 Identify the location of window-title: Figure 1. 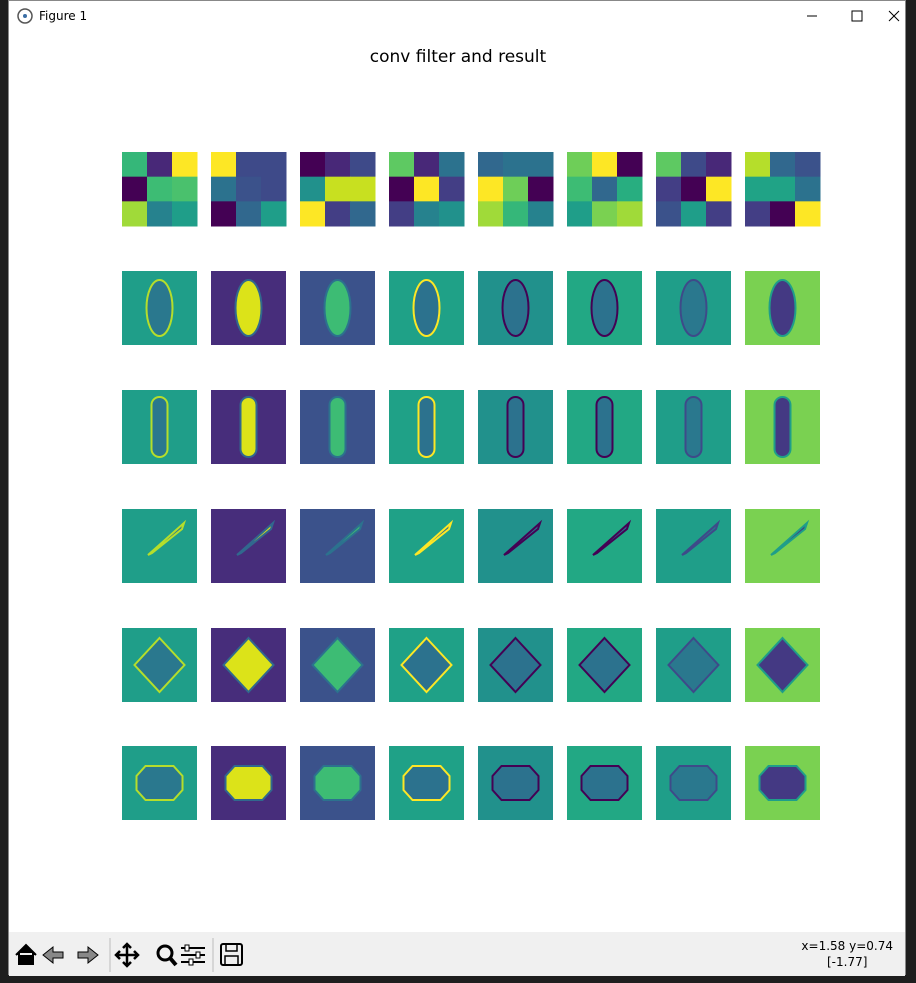
(63, 16).